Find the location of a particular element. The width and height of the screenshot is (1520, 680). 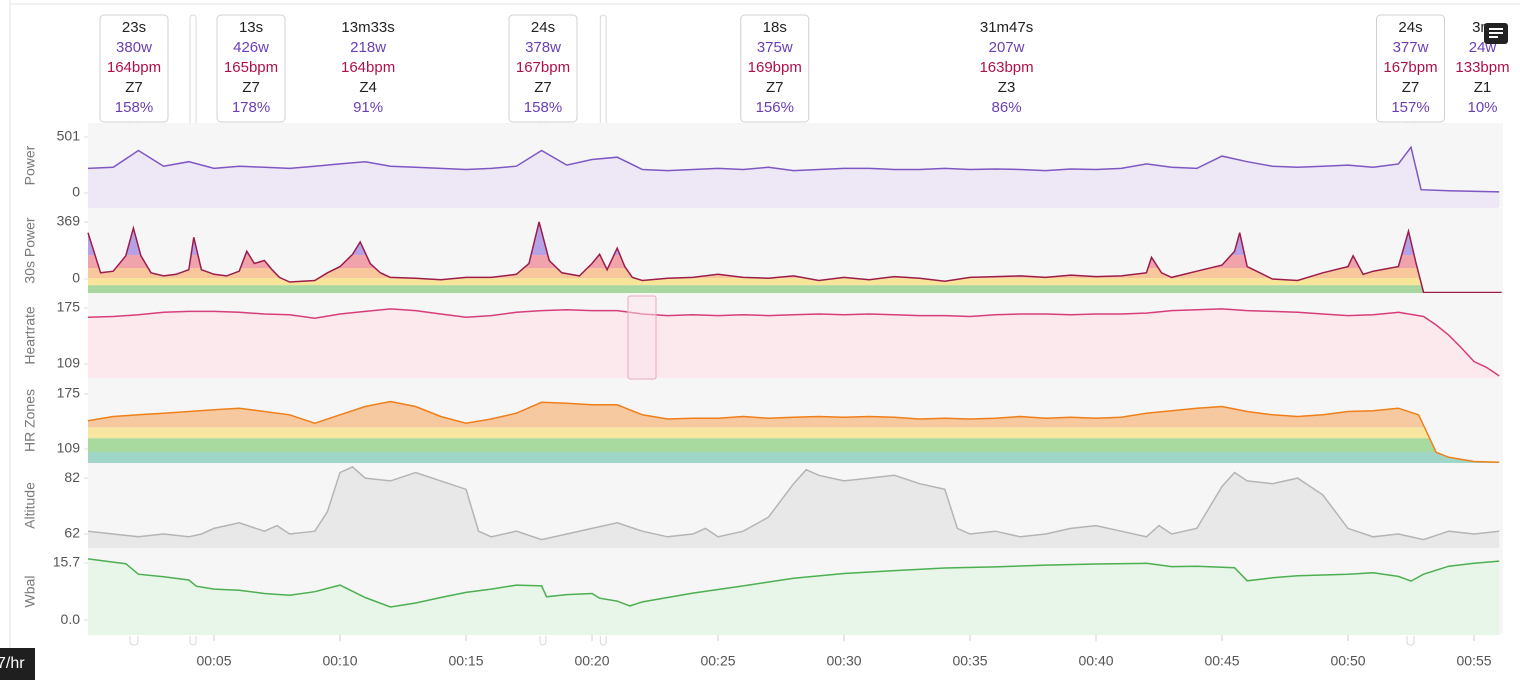

interval-duration: 31m47s is located at coordinates (1006, 27).